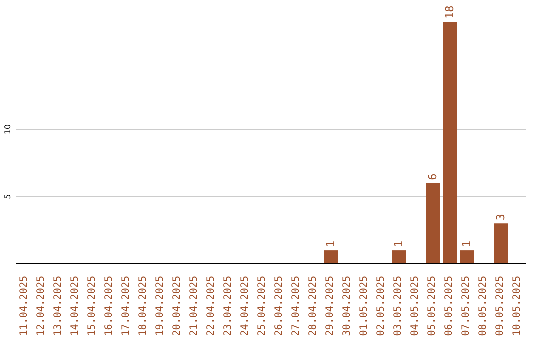  Describe the element at coordinates (126, 306) in the screenshot. I see `x-tick-label: 17.04.2025` at that location.